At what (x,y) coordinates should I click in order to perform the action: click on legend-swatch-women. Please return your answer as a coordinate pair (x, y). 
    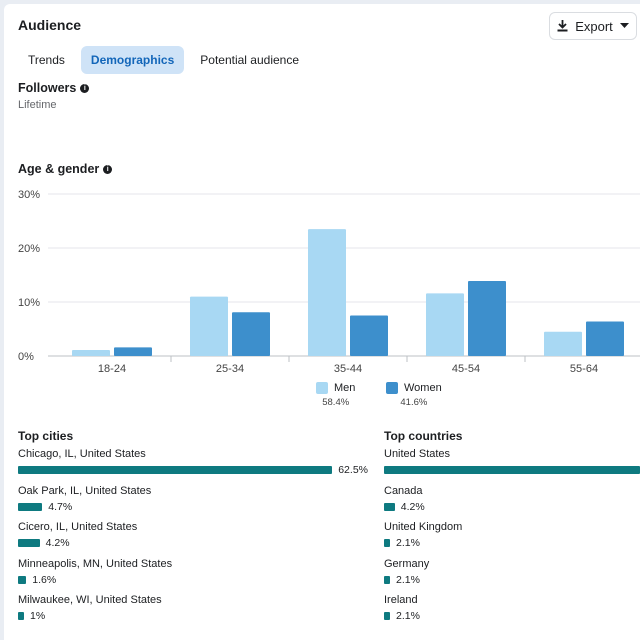
    Looking at the image, I should click on (392, 388).